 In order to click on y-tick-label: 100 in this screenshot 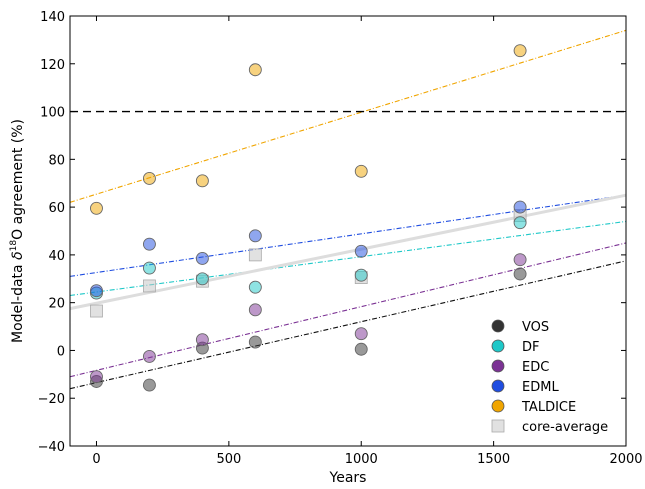, I will do `click(52, 113)`.